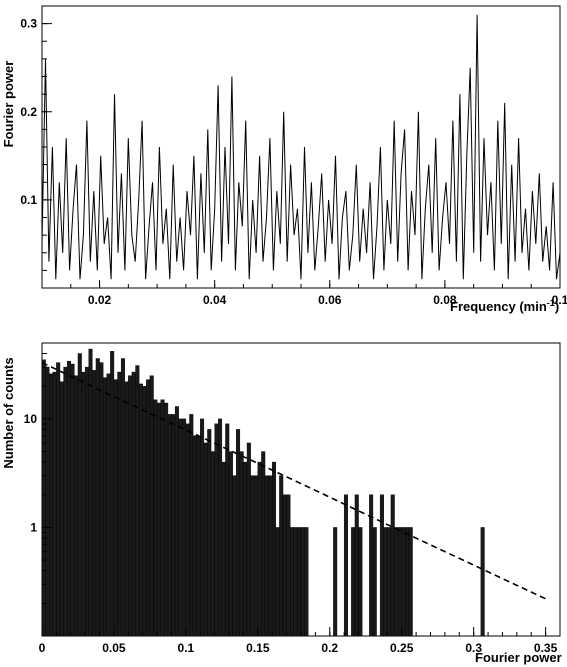 This screenshot has height=667, width=567. Describe the element at coordinates (304, 293) in the screenshot. I see `periodogram-x-ticks: 0.02 0.04 0.06 0.08 0.1` at that location.